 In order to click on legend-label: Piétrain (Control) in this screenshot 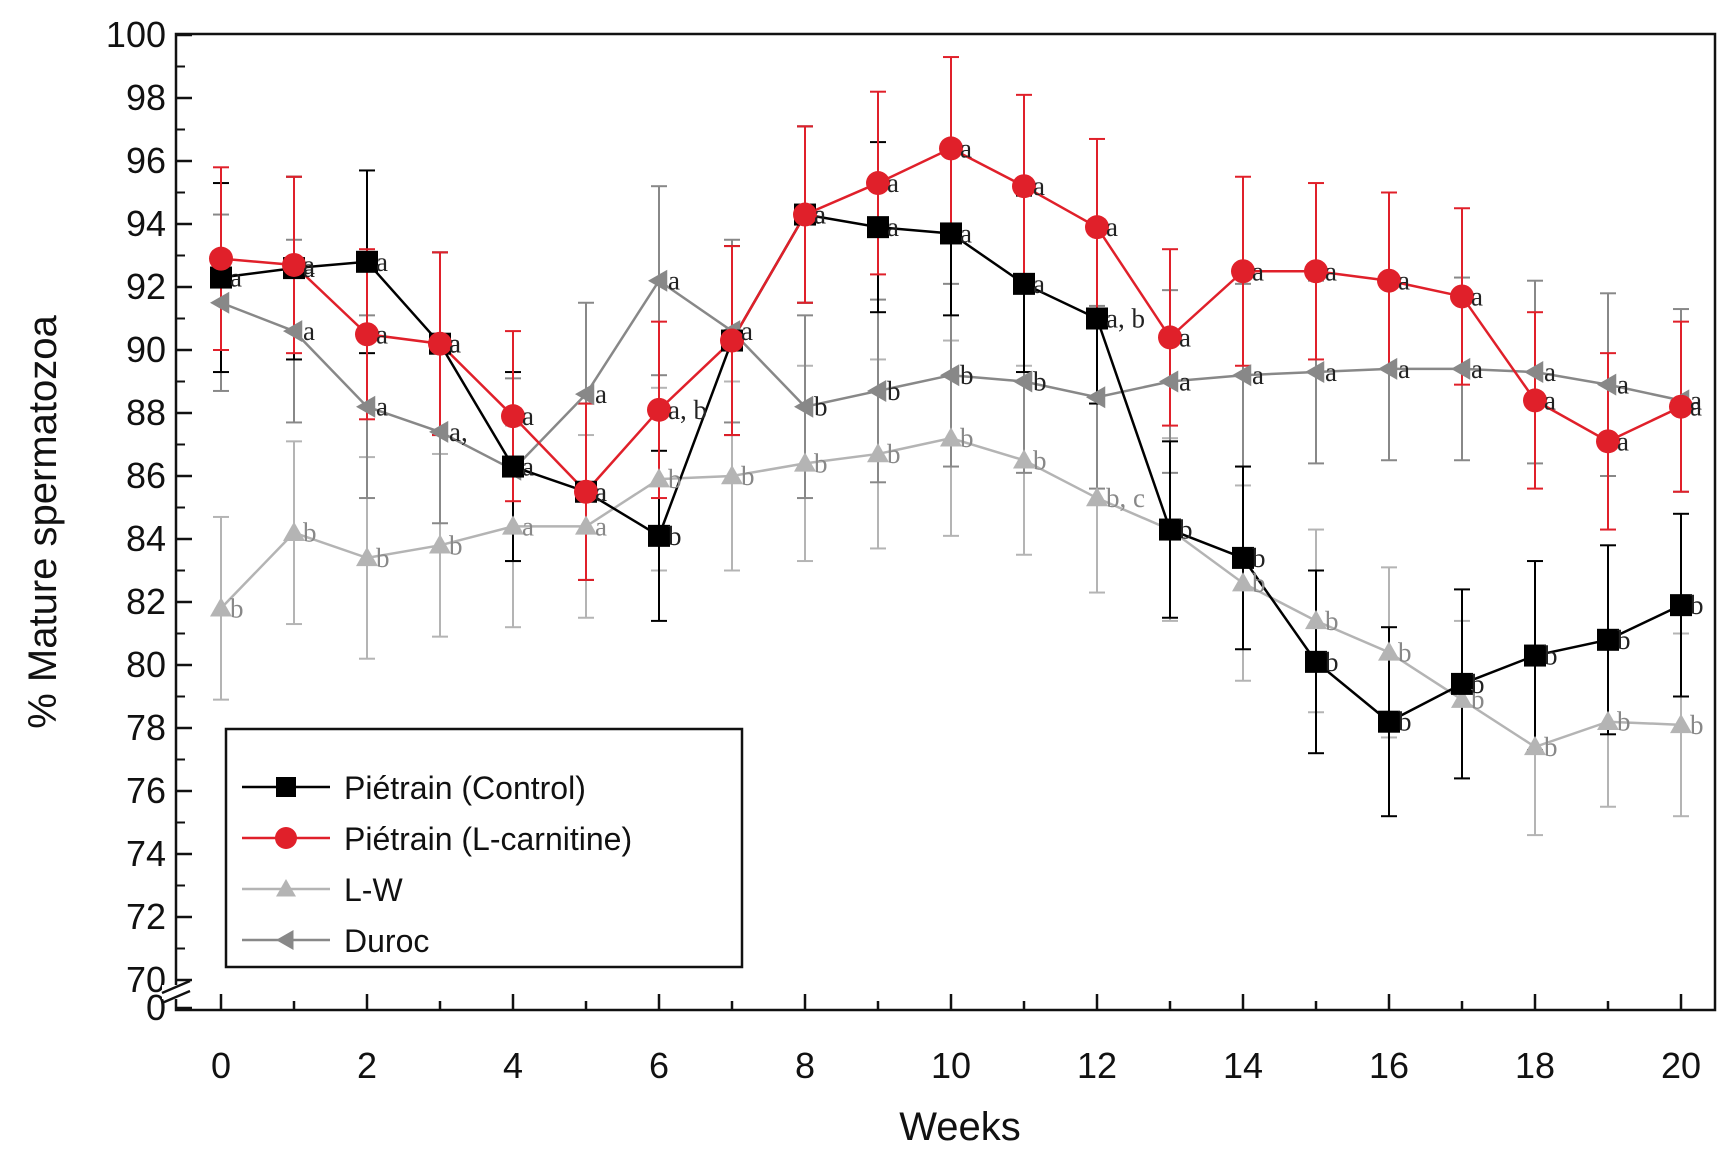, I will do `click(465, 788)`.